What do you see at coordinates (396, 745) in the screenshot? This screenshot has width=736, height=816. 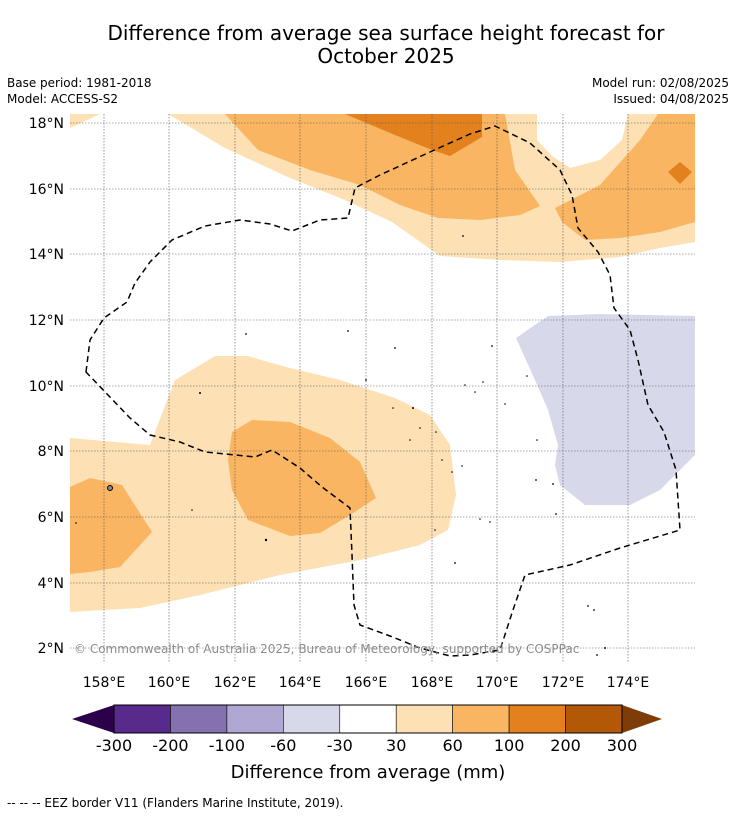 I see `colorbar-tick-label: 30` at bounding box center [396, 745].